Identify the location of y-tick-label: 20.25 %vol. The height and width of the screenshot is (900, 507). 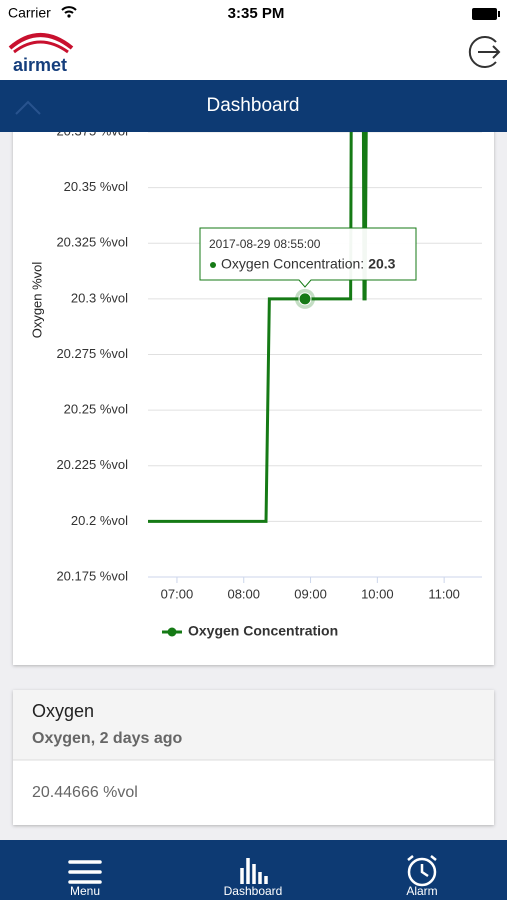
(96, 409).